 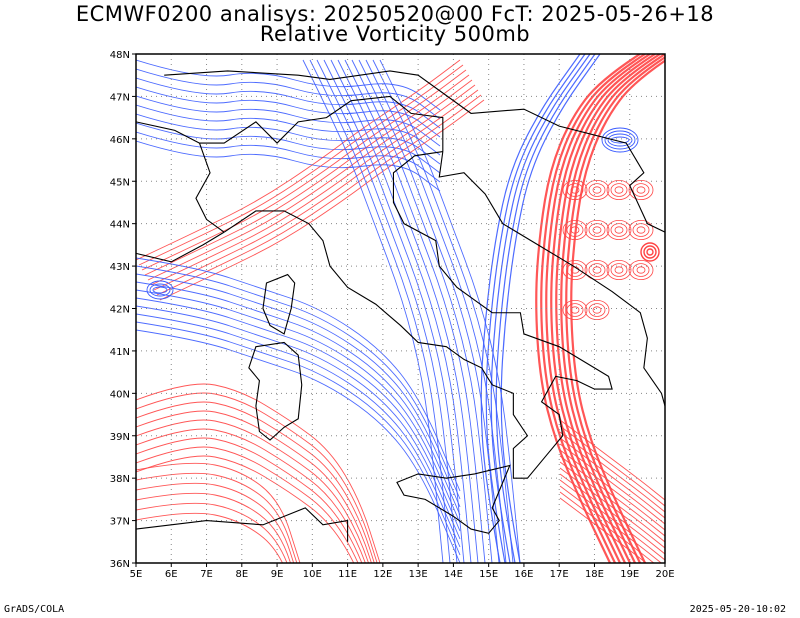 I want to click on lon-tick-label: 7E, so click(x=206, y=574).